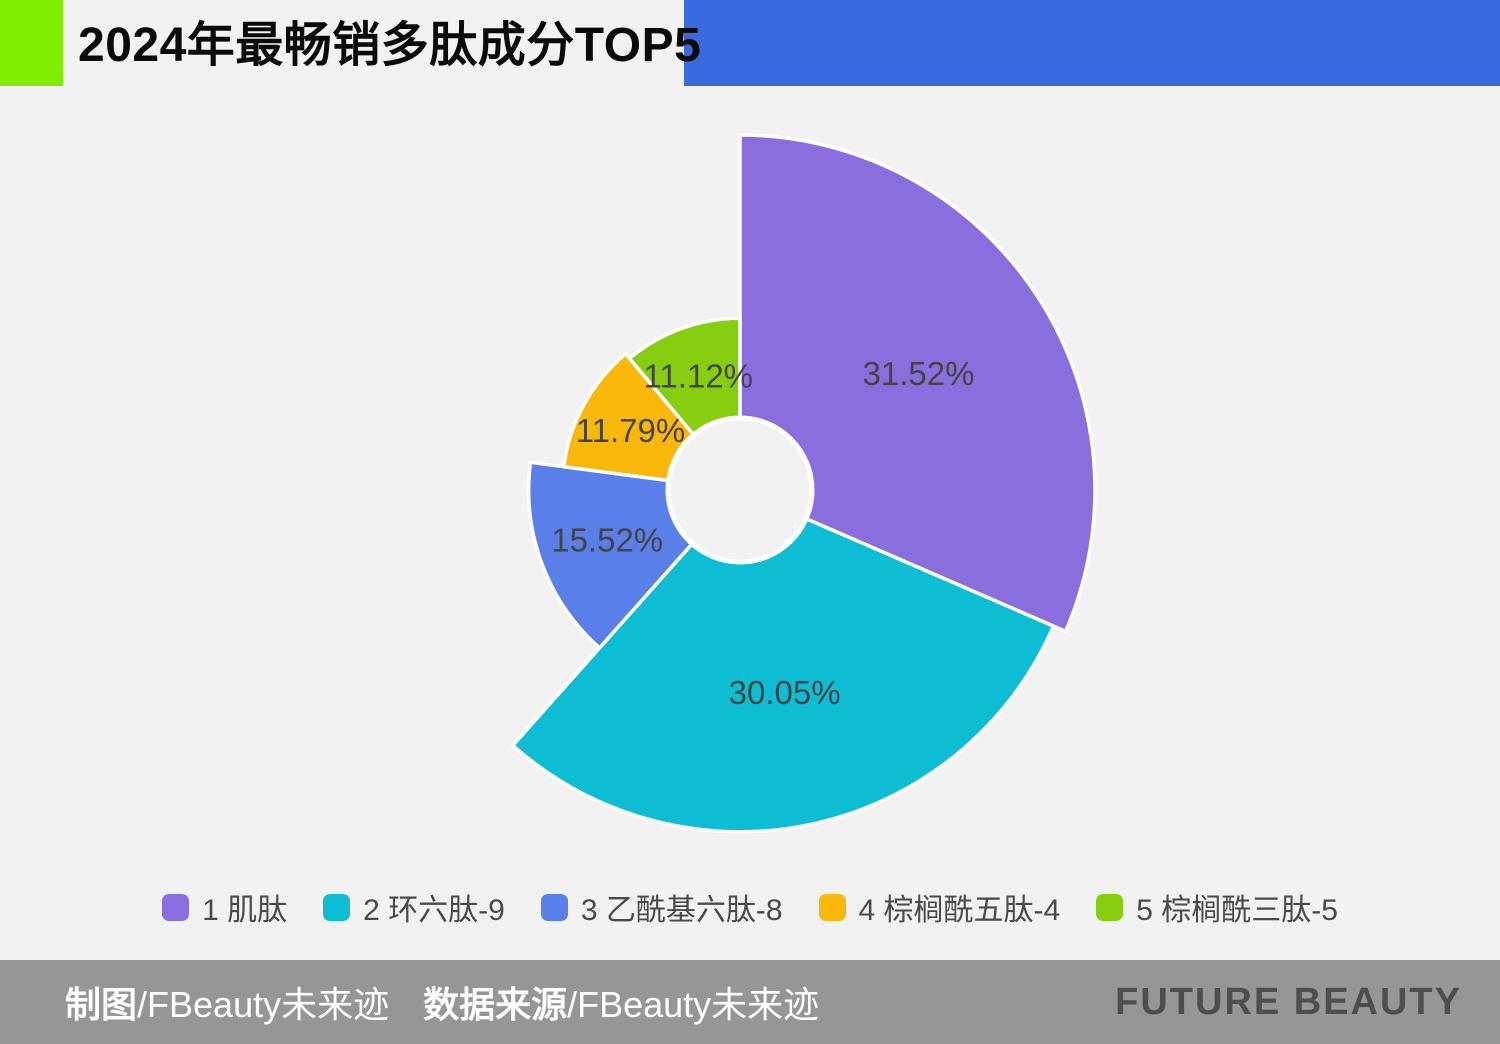 The image size is (1500, 1044). I want to click on legend-item-5: 5 棕榈酰三肽-5, so click(1217, 907).